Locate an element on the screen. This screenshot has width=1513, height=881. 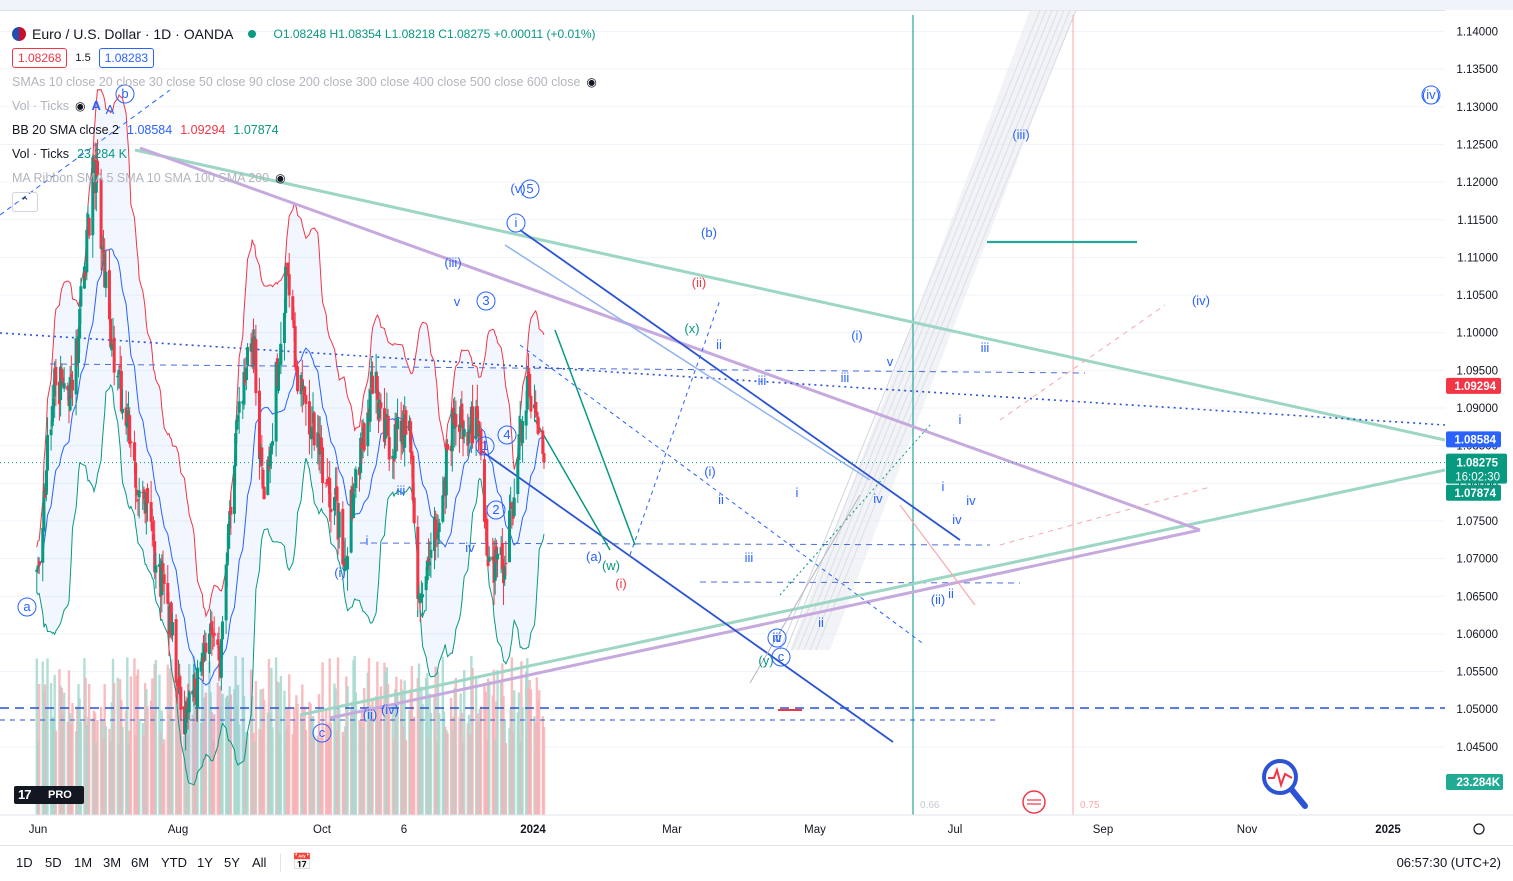
wave-label: i is located at coordinates (943, 486).